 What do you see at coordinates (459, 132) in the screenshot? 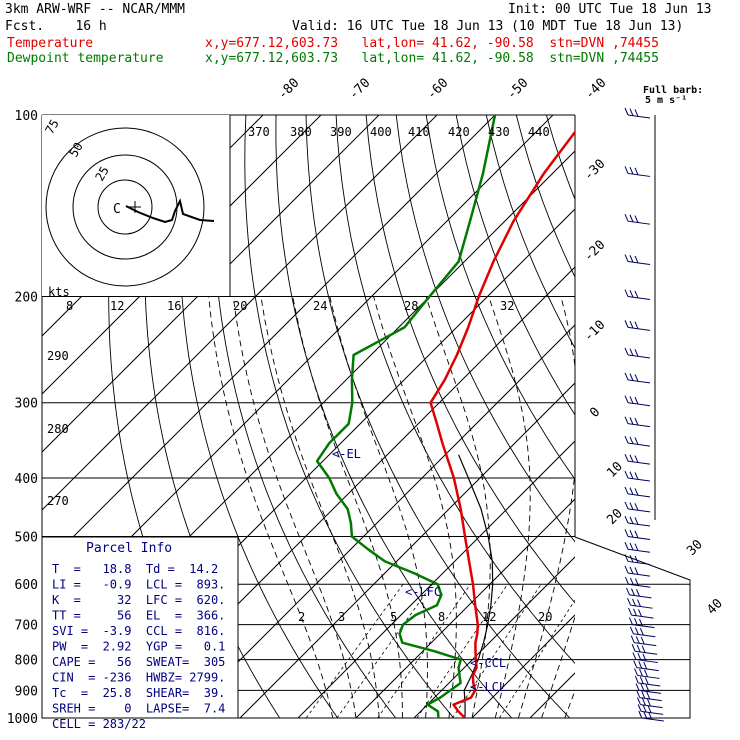
I see `theta-label: 420` at bounding box center [459, 132].